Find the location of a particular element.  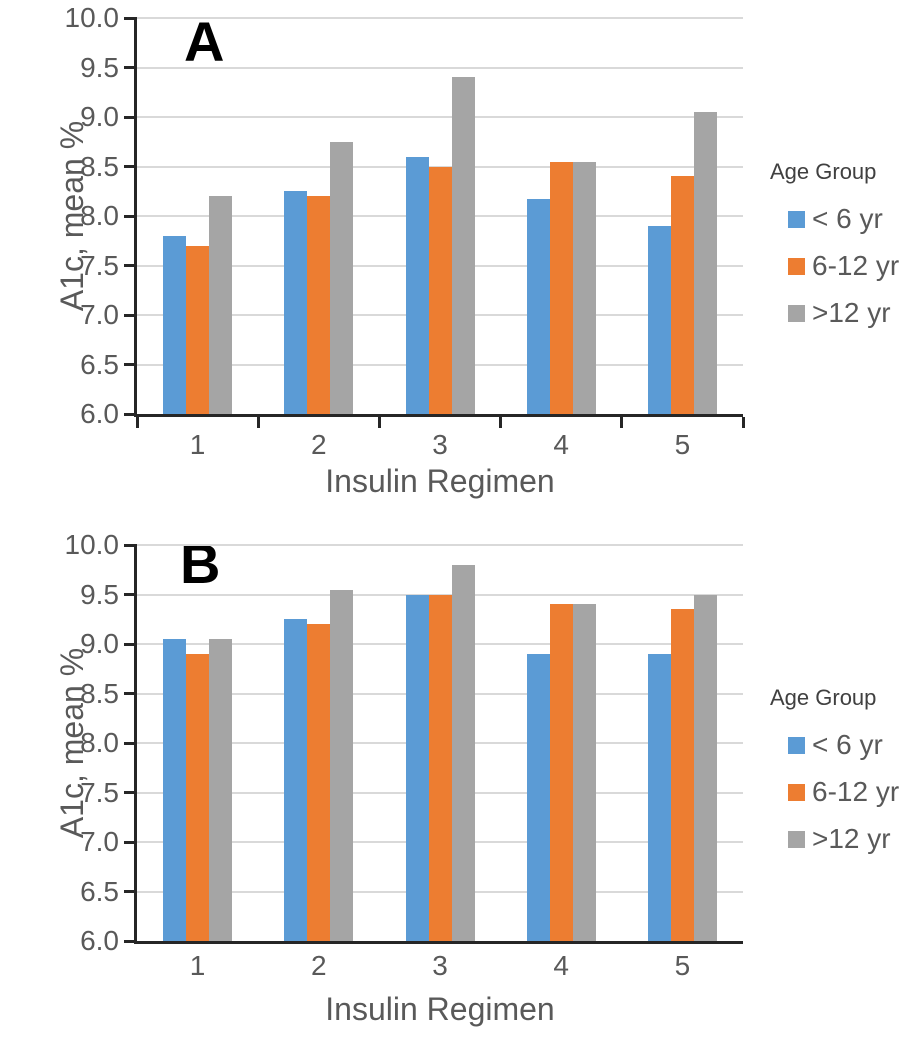

y-axis-line is located at coordinates (135, 217).